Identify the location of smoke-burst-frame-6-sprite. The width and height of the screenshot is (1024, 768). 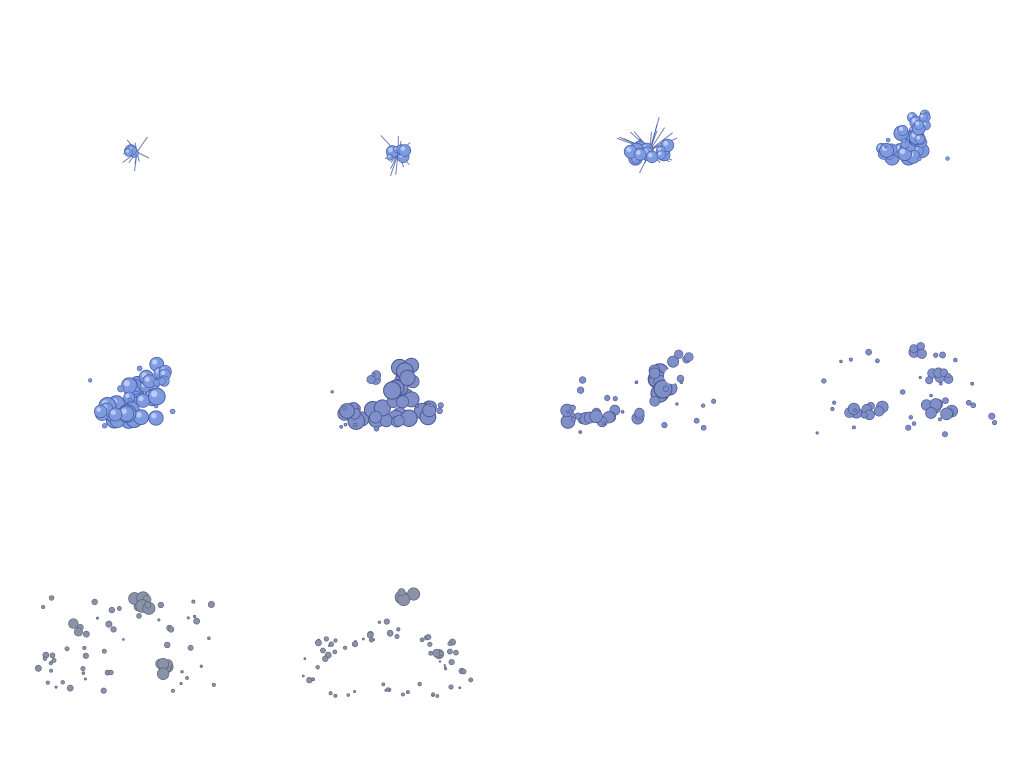
(387, 394).